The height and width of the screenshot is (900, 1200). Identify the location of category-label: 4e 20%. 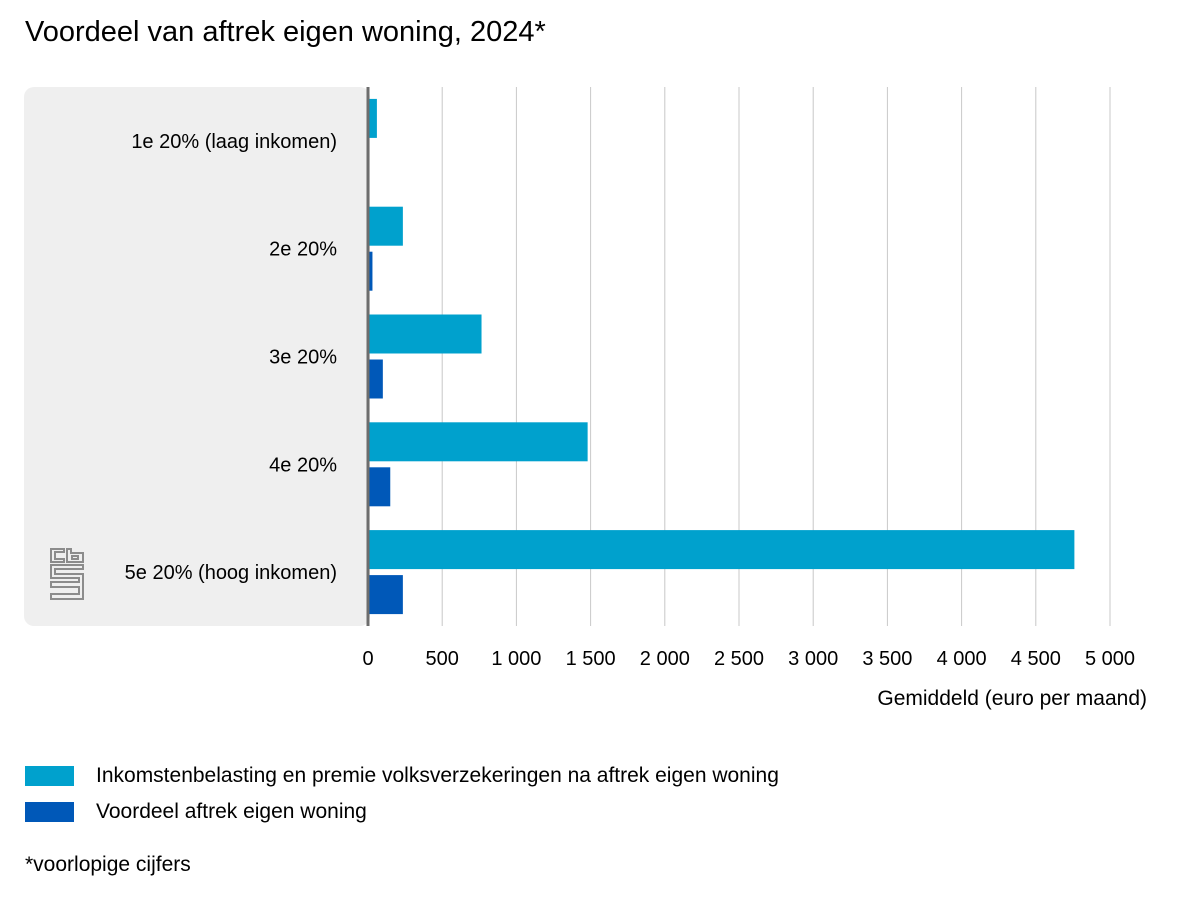
(303, 465).